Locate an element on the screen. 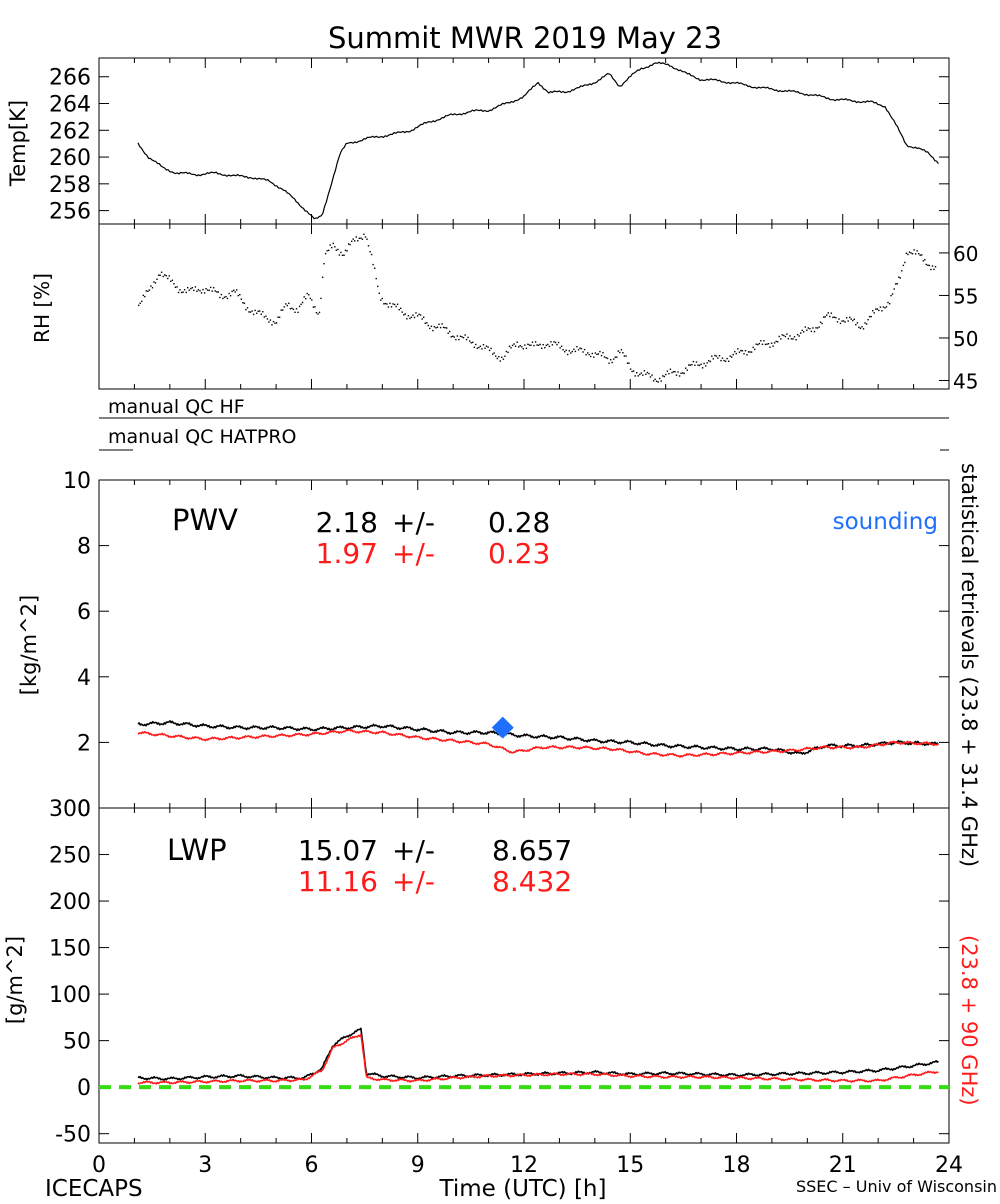  rh-ytick-label: 50 is located at coordinates (965, 339).